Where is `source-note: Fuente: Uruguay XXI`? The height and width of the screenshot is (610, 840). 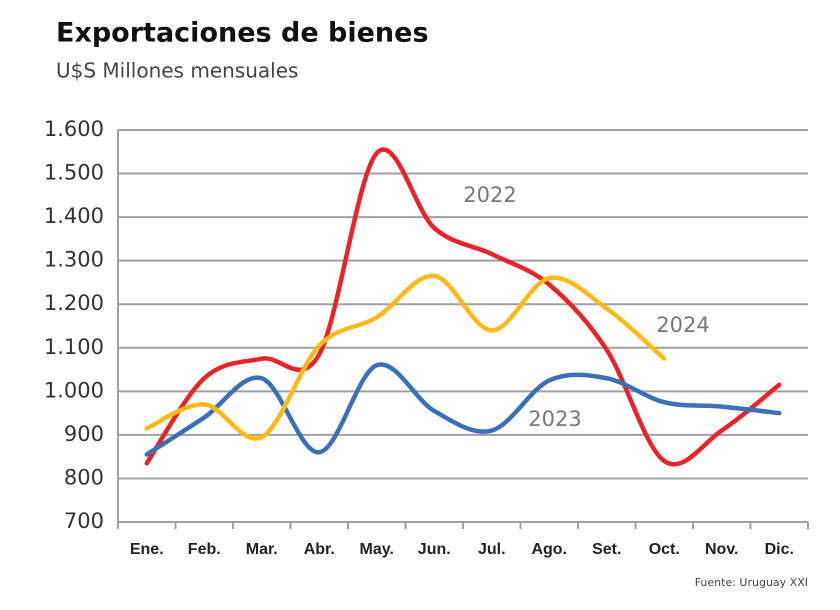
source-note: Fuente: Uruguay XXI is located at coordinates (751, 582).